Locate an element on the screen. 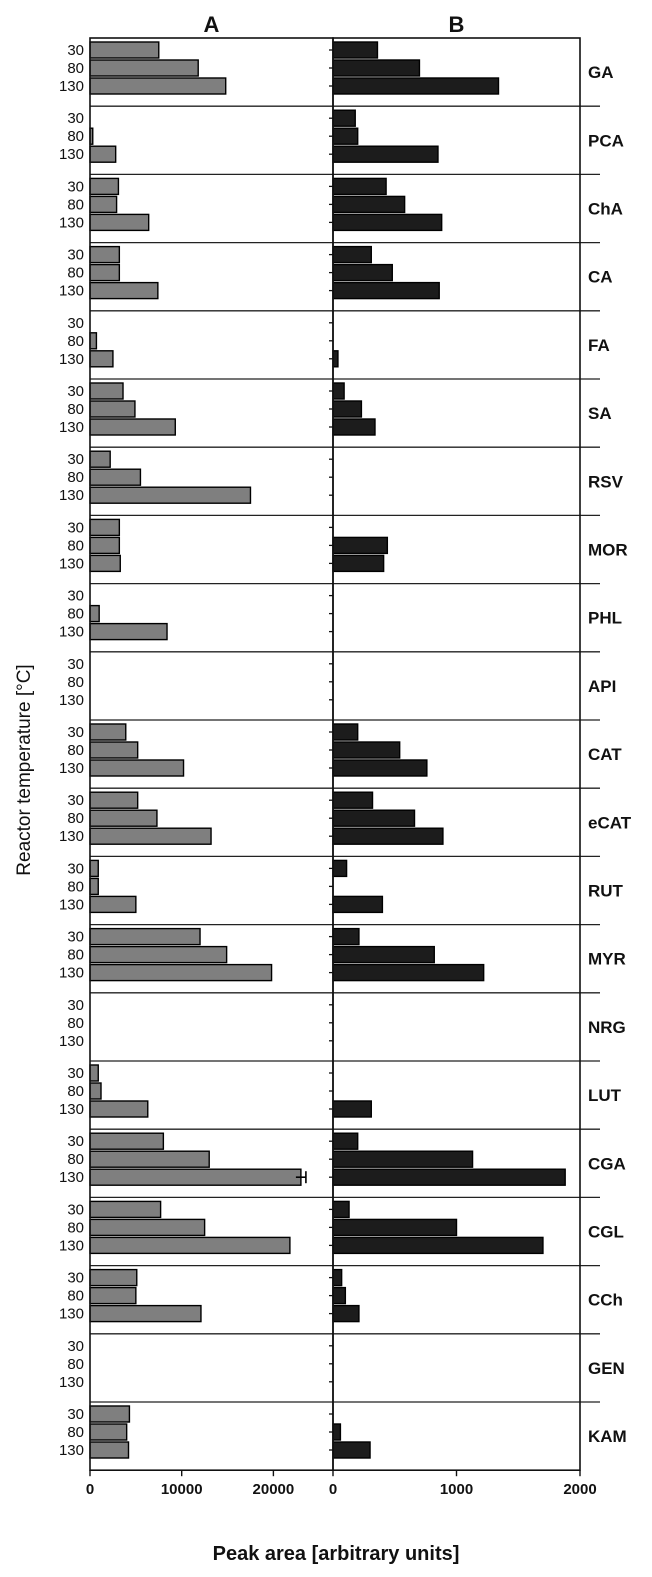 This screenshot has width=652, height=1577. compound-label: MOR is located at coordinates (608, 550).